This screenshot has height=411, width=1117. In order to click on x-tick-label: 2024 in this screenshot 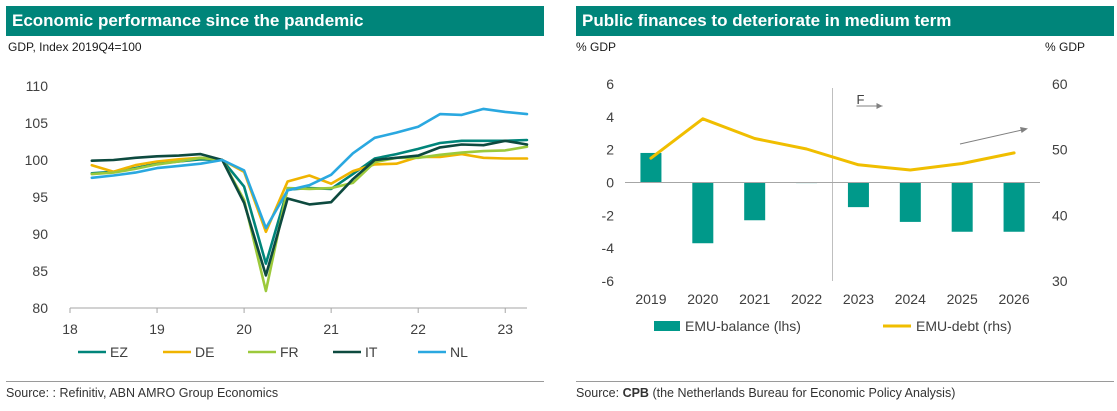, I will do `click(910, 299)`.